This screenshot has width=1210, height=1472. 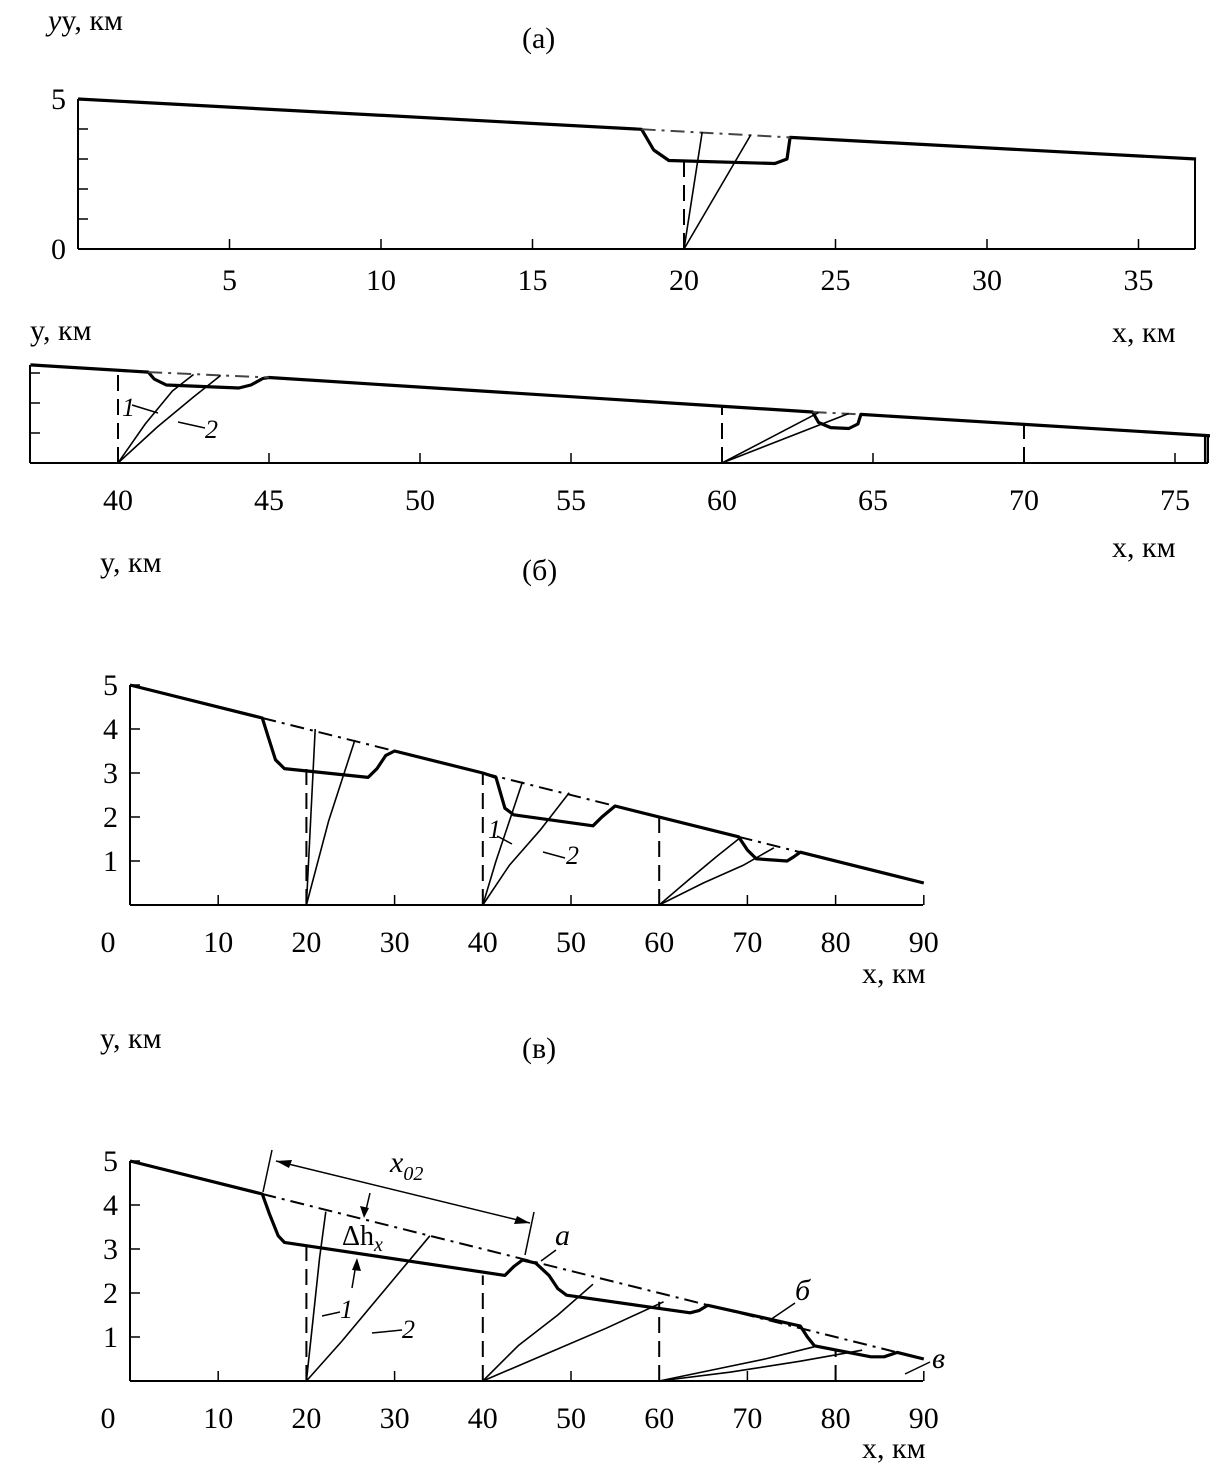 What do you see at coordinates (58, 249) in the screenshot?
I see `y-tick-label: 0` at bounding box center [58, 249].